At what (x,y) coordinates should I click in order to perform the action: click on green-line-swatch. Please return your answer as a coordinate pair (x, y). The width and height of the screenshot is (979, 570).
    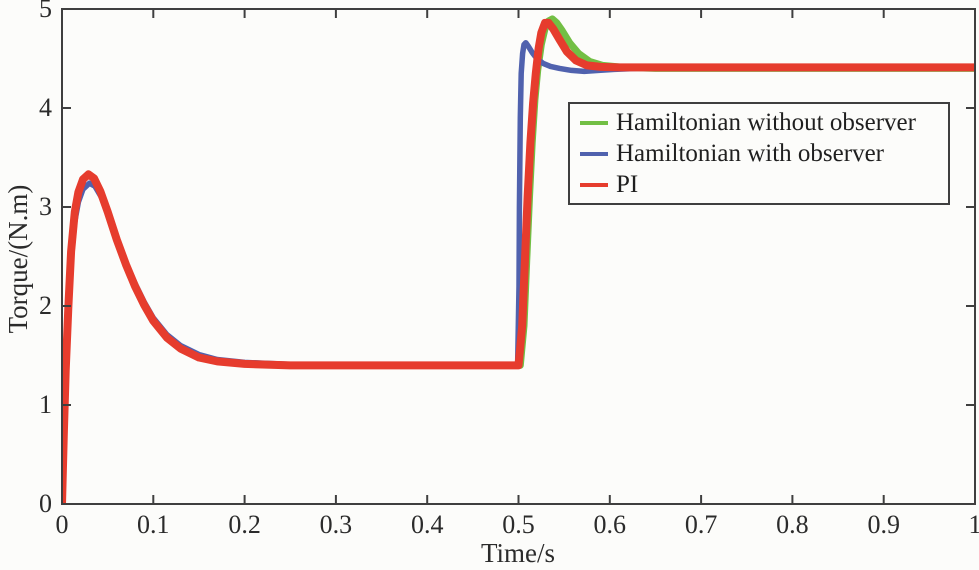
    Looking at the image, I should click on (594, 122).